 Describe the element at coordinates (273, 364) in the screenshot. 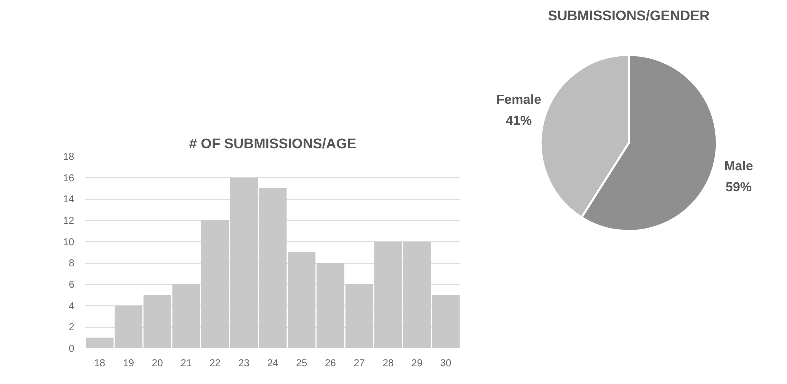

I see `x-tick-label: 24` at that location.